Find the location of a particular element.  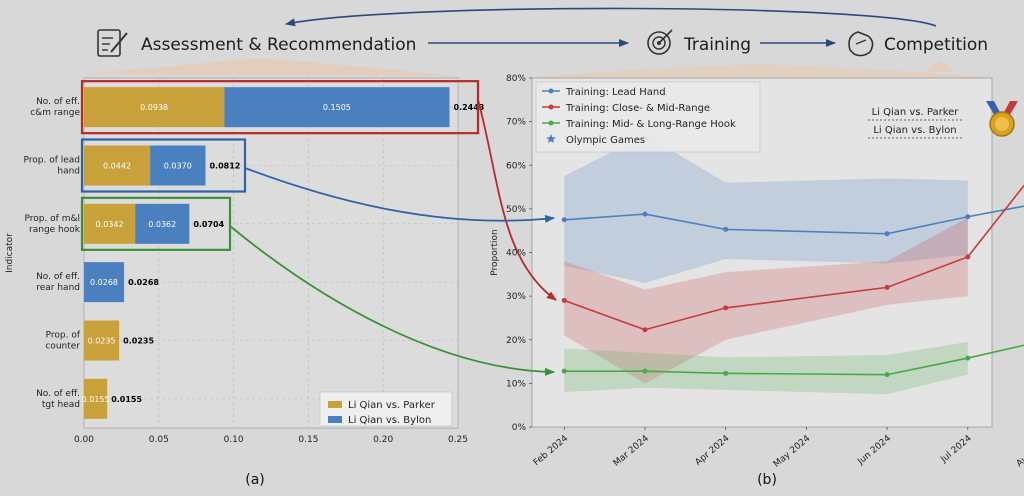

y-tick-b: 40% is located at coordinates (516, 254).